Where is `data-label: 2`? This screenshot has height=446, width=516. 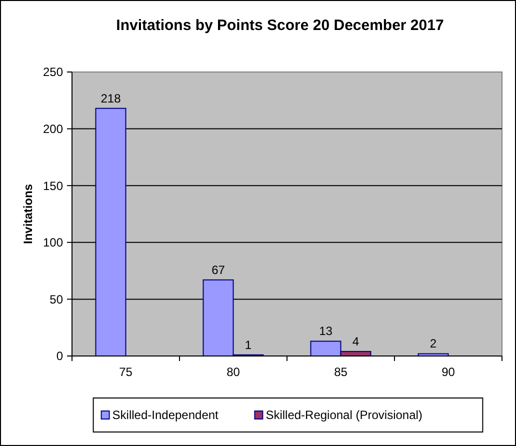 data-label: 2 is located at coordinates (433, 343).